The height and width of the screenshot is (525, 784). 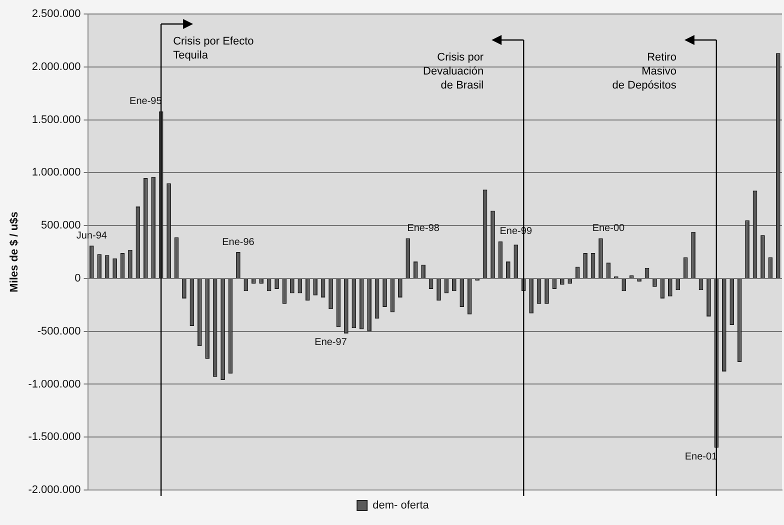 What do you see at coordinates (56, 14) in the screenshot?
I see `y-tick-label: 2.500.000` at bounding box center [56, 14].